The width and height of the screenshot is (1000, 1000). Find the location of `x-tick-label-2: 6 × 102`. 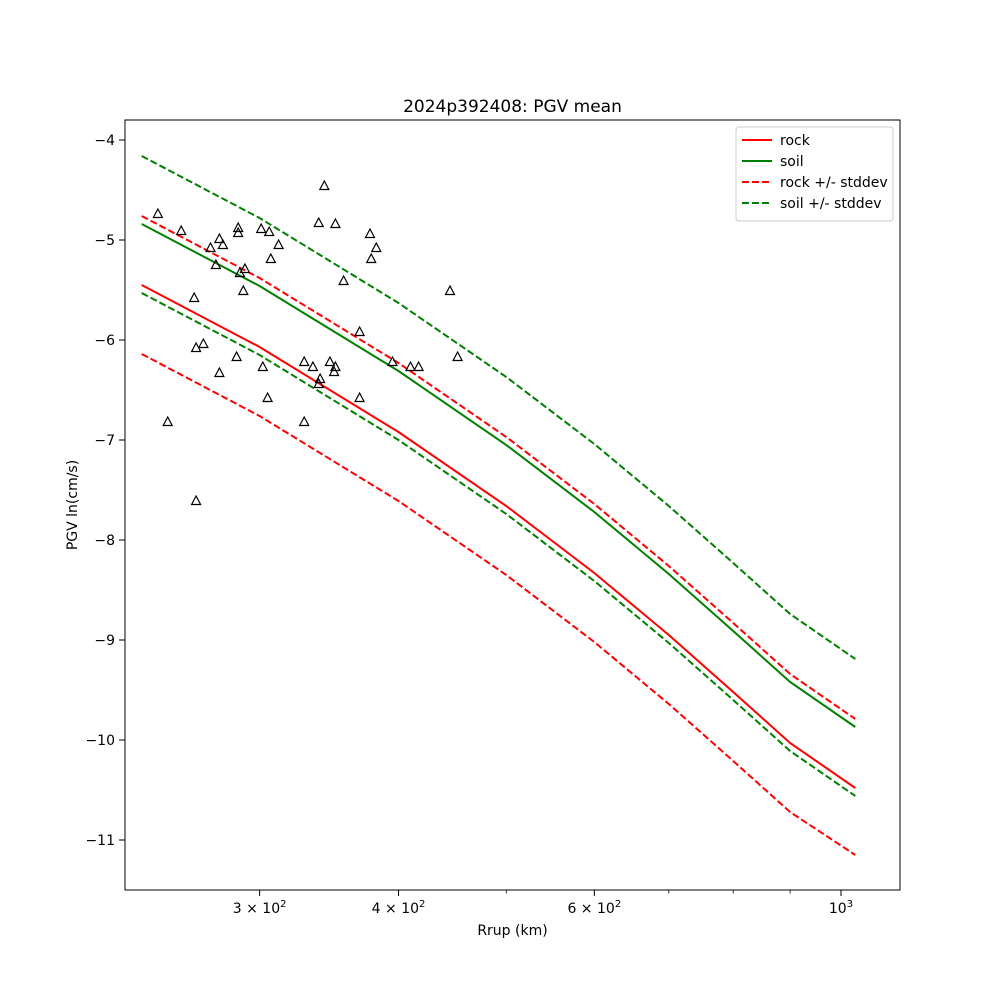

x-tick-label-2: 6 × 102 is located at coordinates (594, 908).